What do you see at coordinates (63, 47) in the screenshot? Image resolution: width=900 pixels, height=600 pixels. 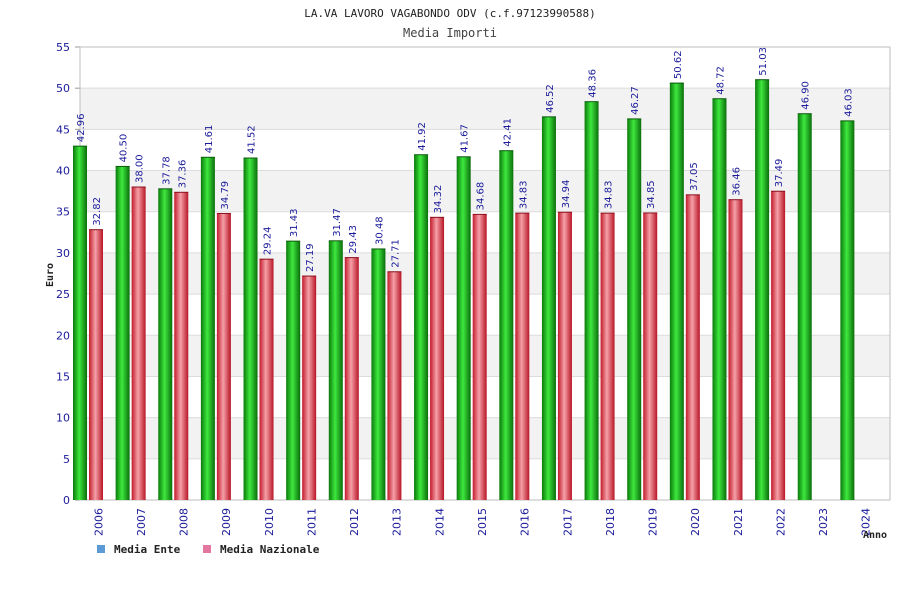 I see `y-tick-label: 55` at bounding box center [63, 47].